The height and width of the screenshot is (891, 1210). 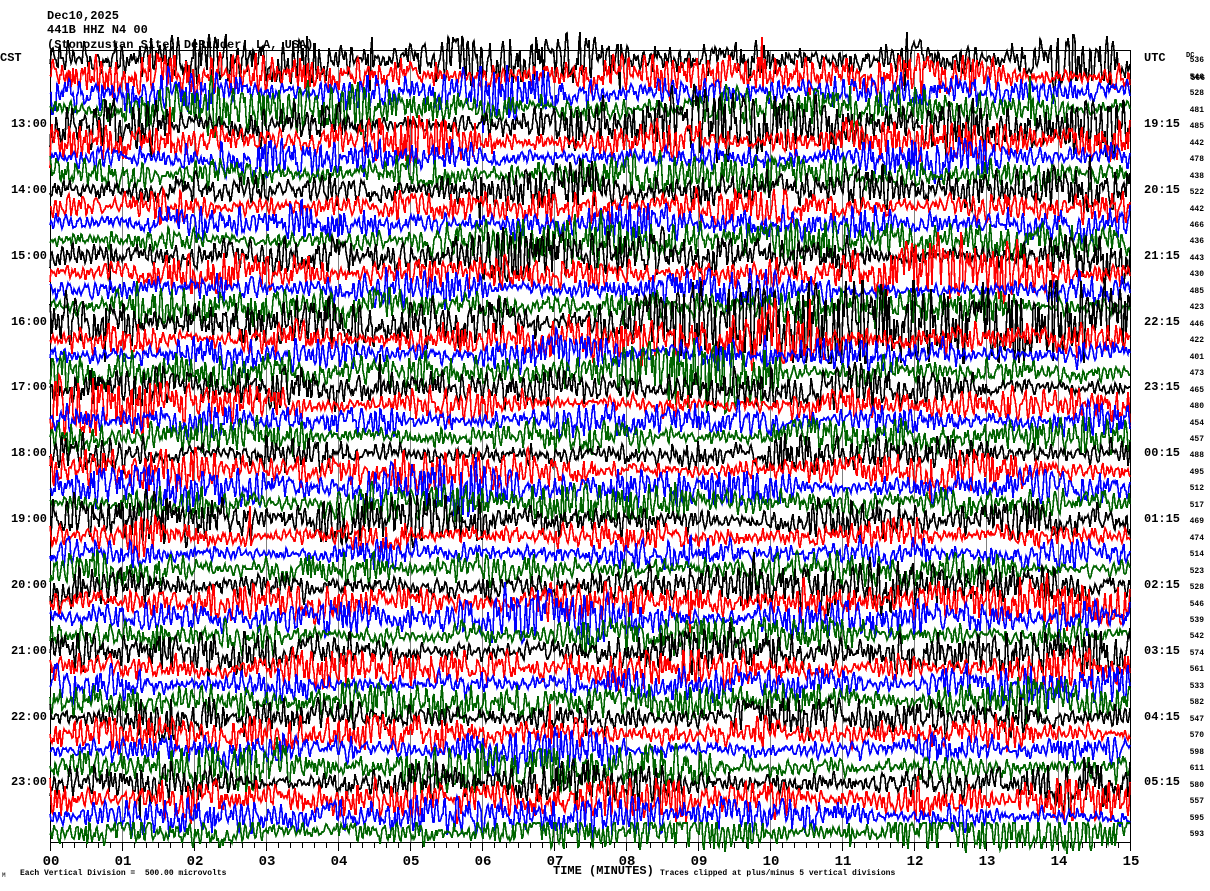 What do you see at coordinates (1197, 406) in the screenshot?
I see `svg-text: 480` at bounding box center [1197, 406].